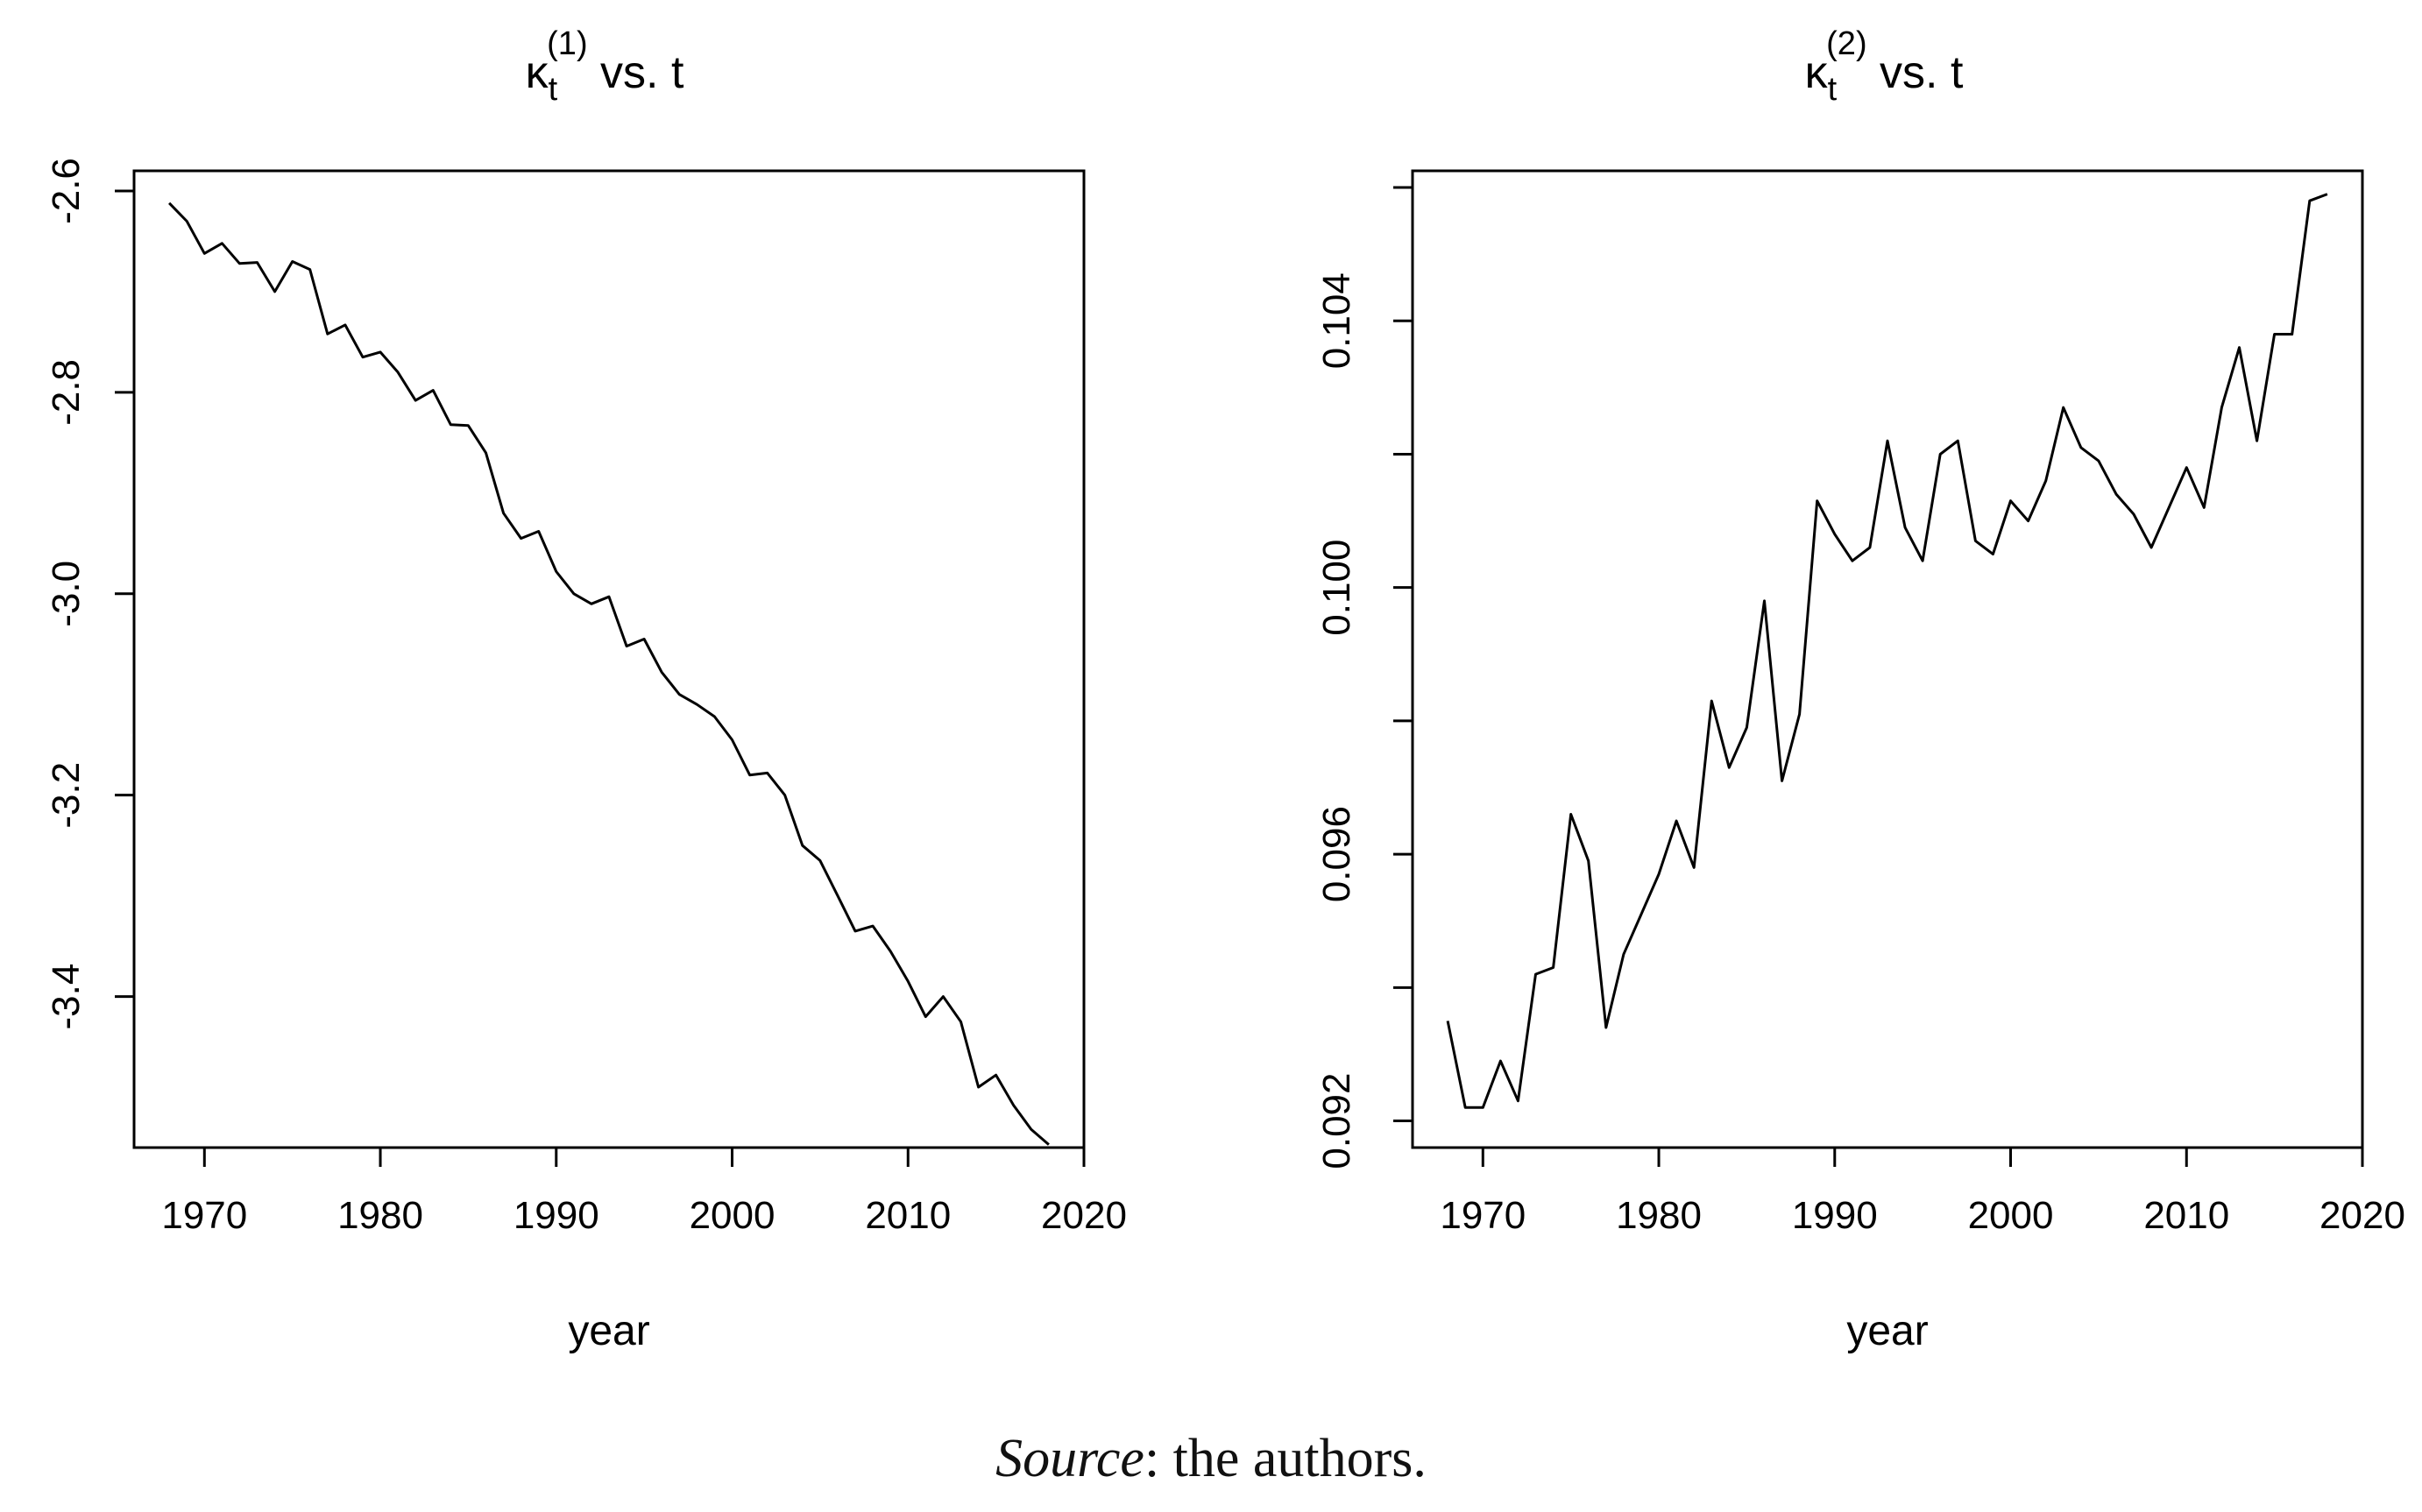 The image size is (2422, 1512). Describe the element at coordinates (1069, 1459) in the screenshot. I see `source-label: Source` at that location.